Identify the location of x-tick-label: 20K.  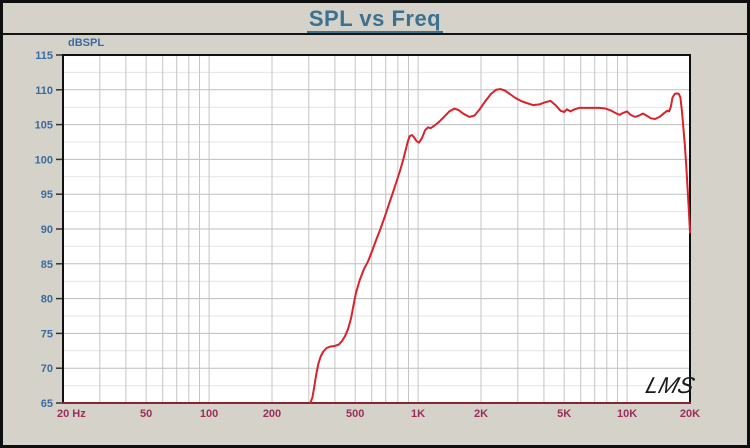
(690, 414).